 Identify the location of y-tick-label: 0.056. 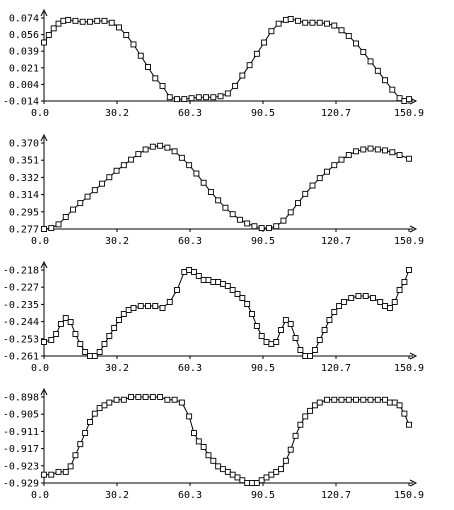
(24, 35).